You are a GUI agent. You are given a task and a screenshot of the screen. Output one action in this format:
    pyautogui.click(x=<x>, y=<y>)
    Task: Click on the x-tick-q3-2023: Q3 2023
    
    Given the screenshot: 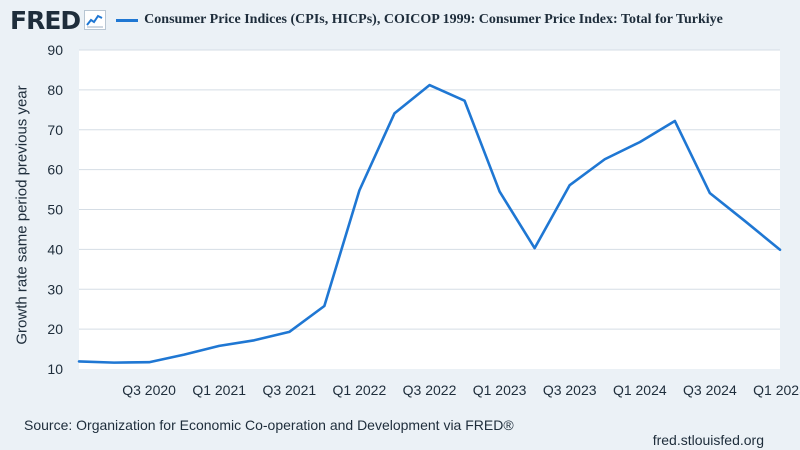 What is the action you would take?
    pyautogui.click(x=570, y=390)
    